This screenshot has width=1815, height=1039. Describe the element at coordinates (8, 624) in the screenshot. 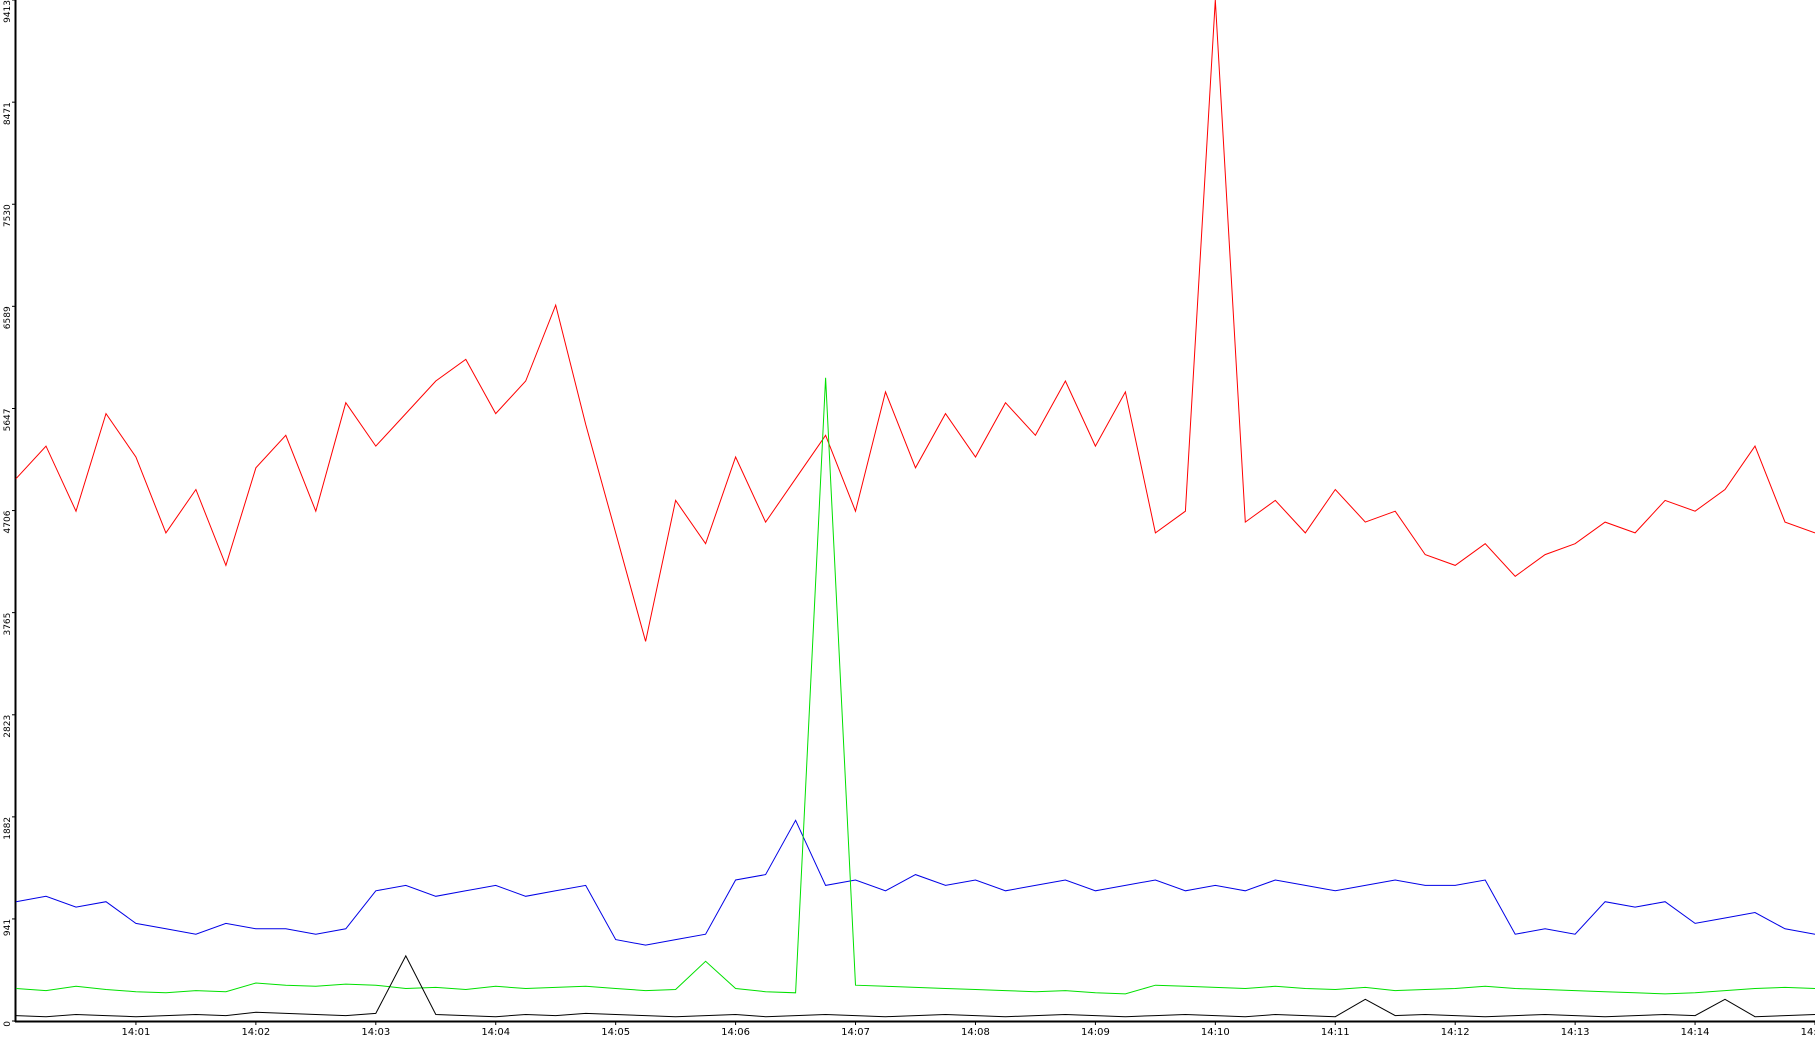

I see `y-tick-label: 3765` at that location.